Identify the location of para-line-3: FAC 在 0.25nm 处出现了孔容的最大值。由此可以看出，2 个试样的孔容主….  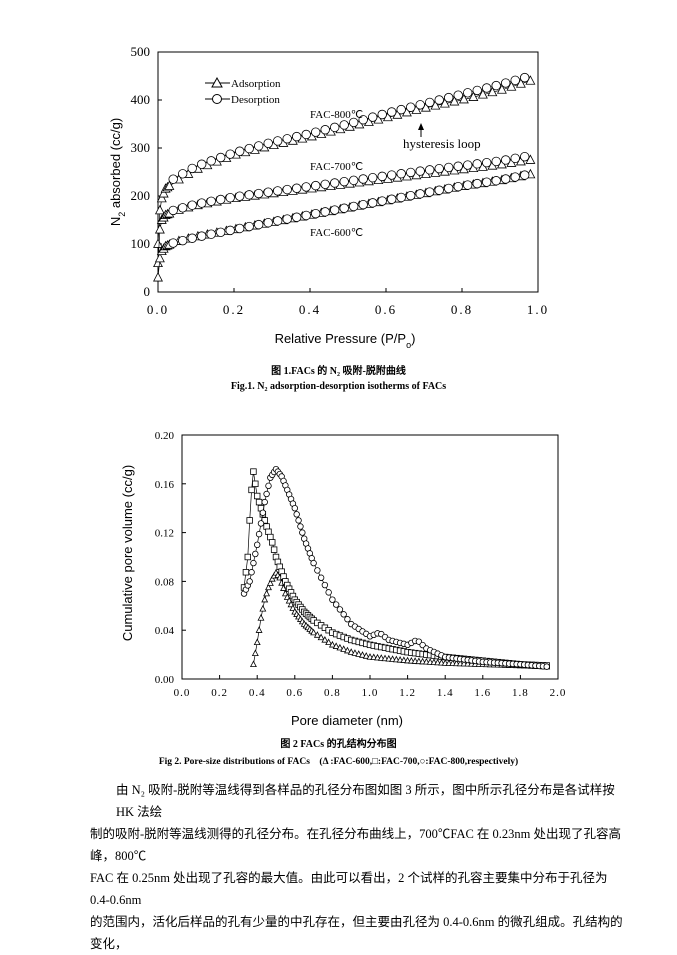
(349, 889).